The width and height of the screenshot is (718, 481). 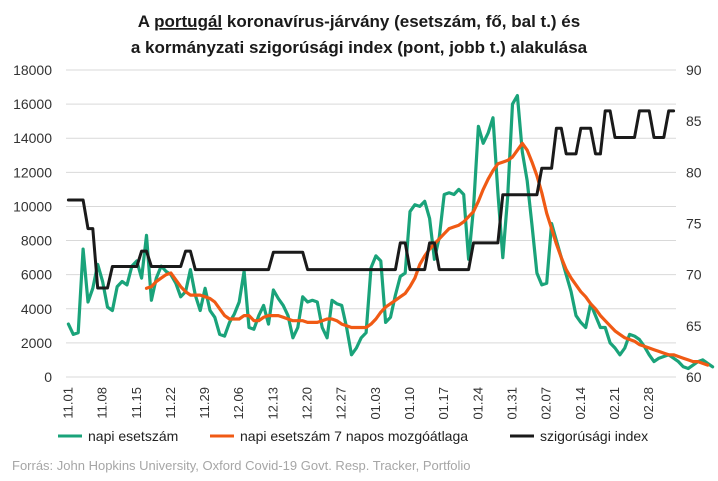 What do you see at coordinates (694, 70) in the screenshot?
I see `right-tick-label: 90` at bounding box center [694, 70].